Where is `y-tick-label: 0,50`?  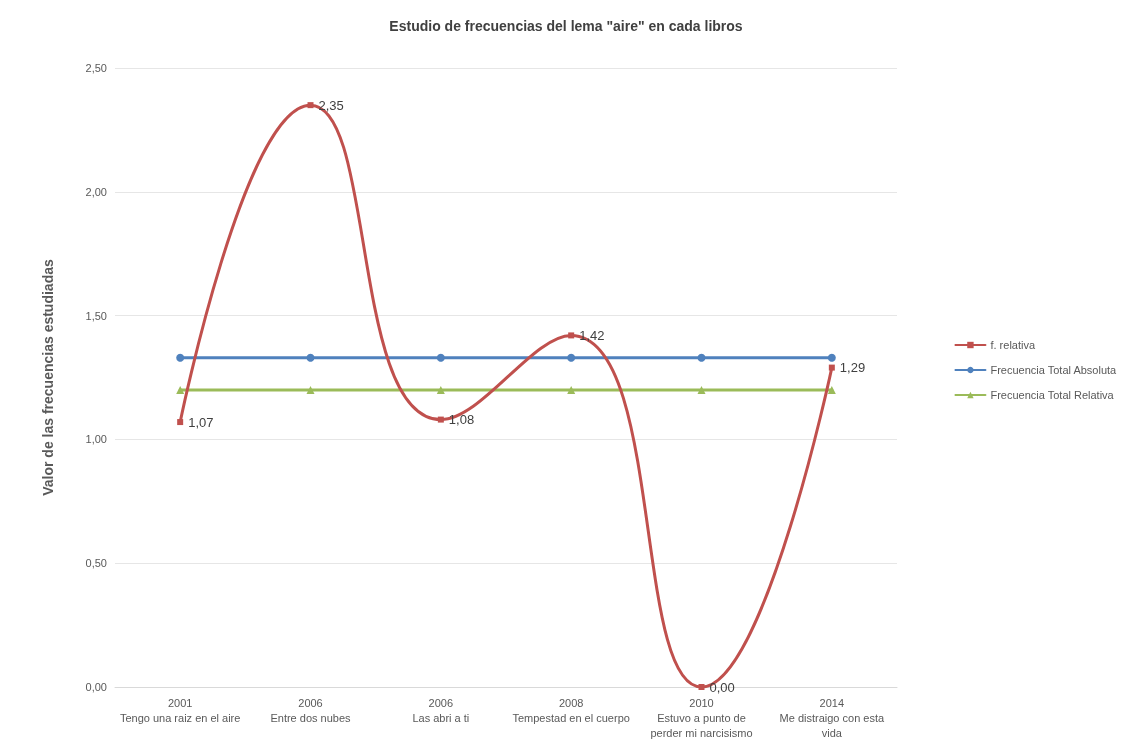
y-tick-label: 0,50 is located at coordinates (96, 563).